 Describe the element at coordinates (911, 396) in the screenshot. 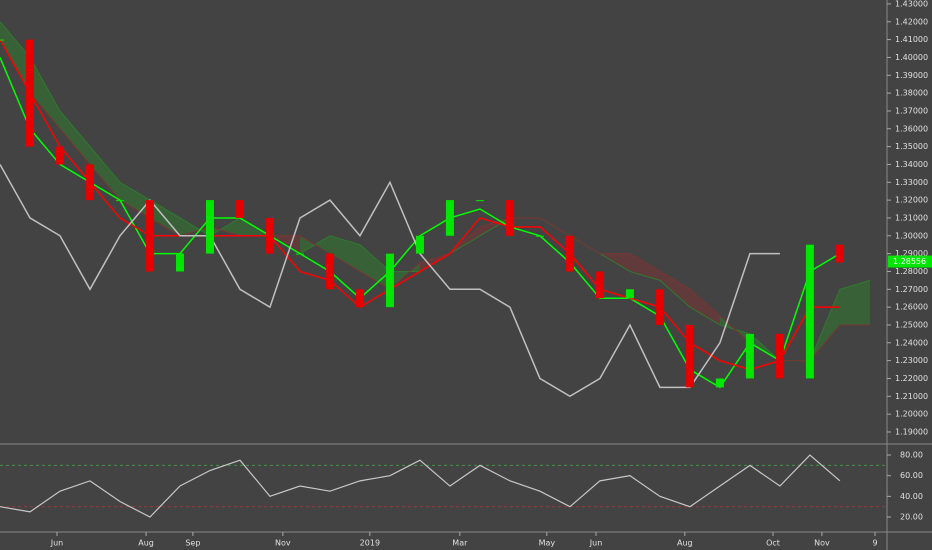

I see `y-tick-label: 1.21000` at that location.